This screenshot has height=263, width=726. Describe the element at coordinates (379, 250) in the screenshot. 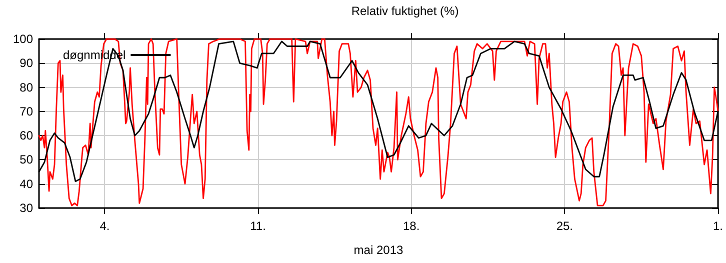

I see `x-axis-title: mai 2013` at that location.